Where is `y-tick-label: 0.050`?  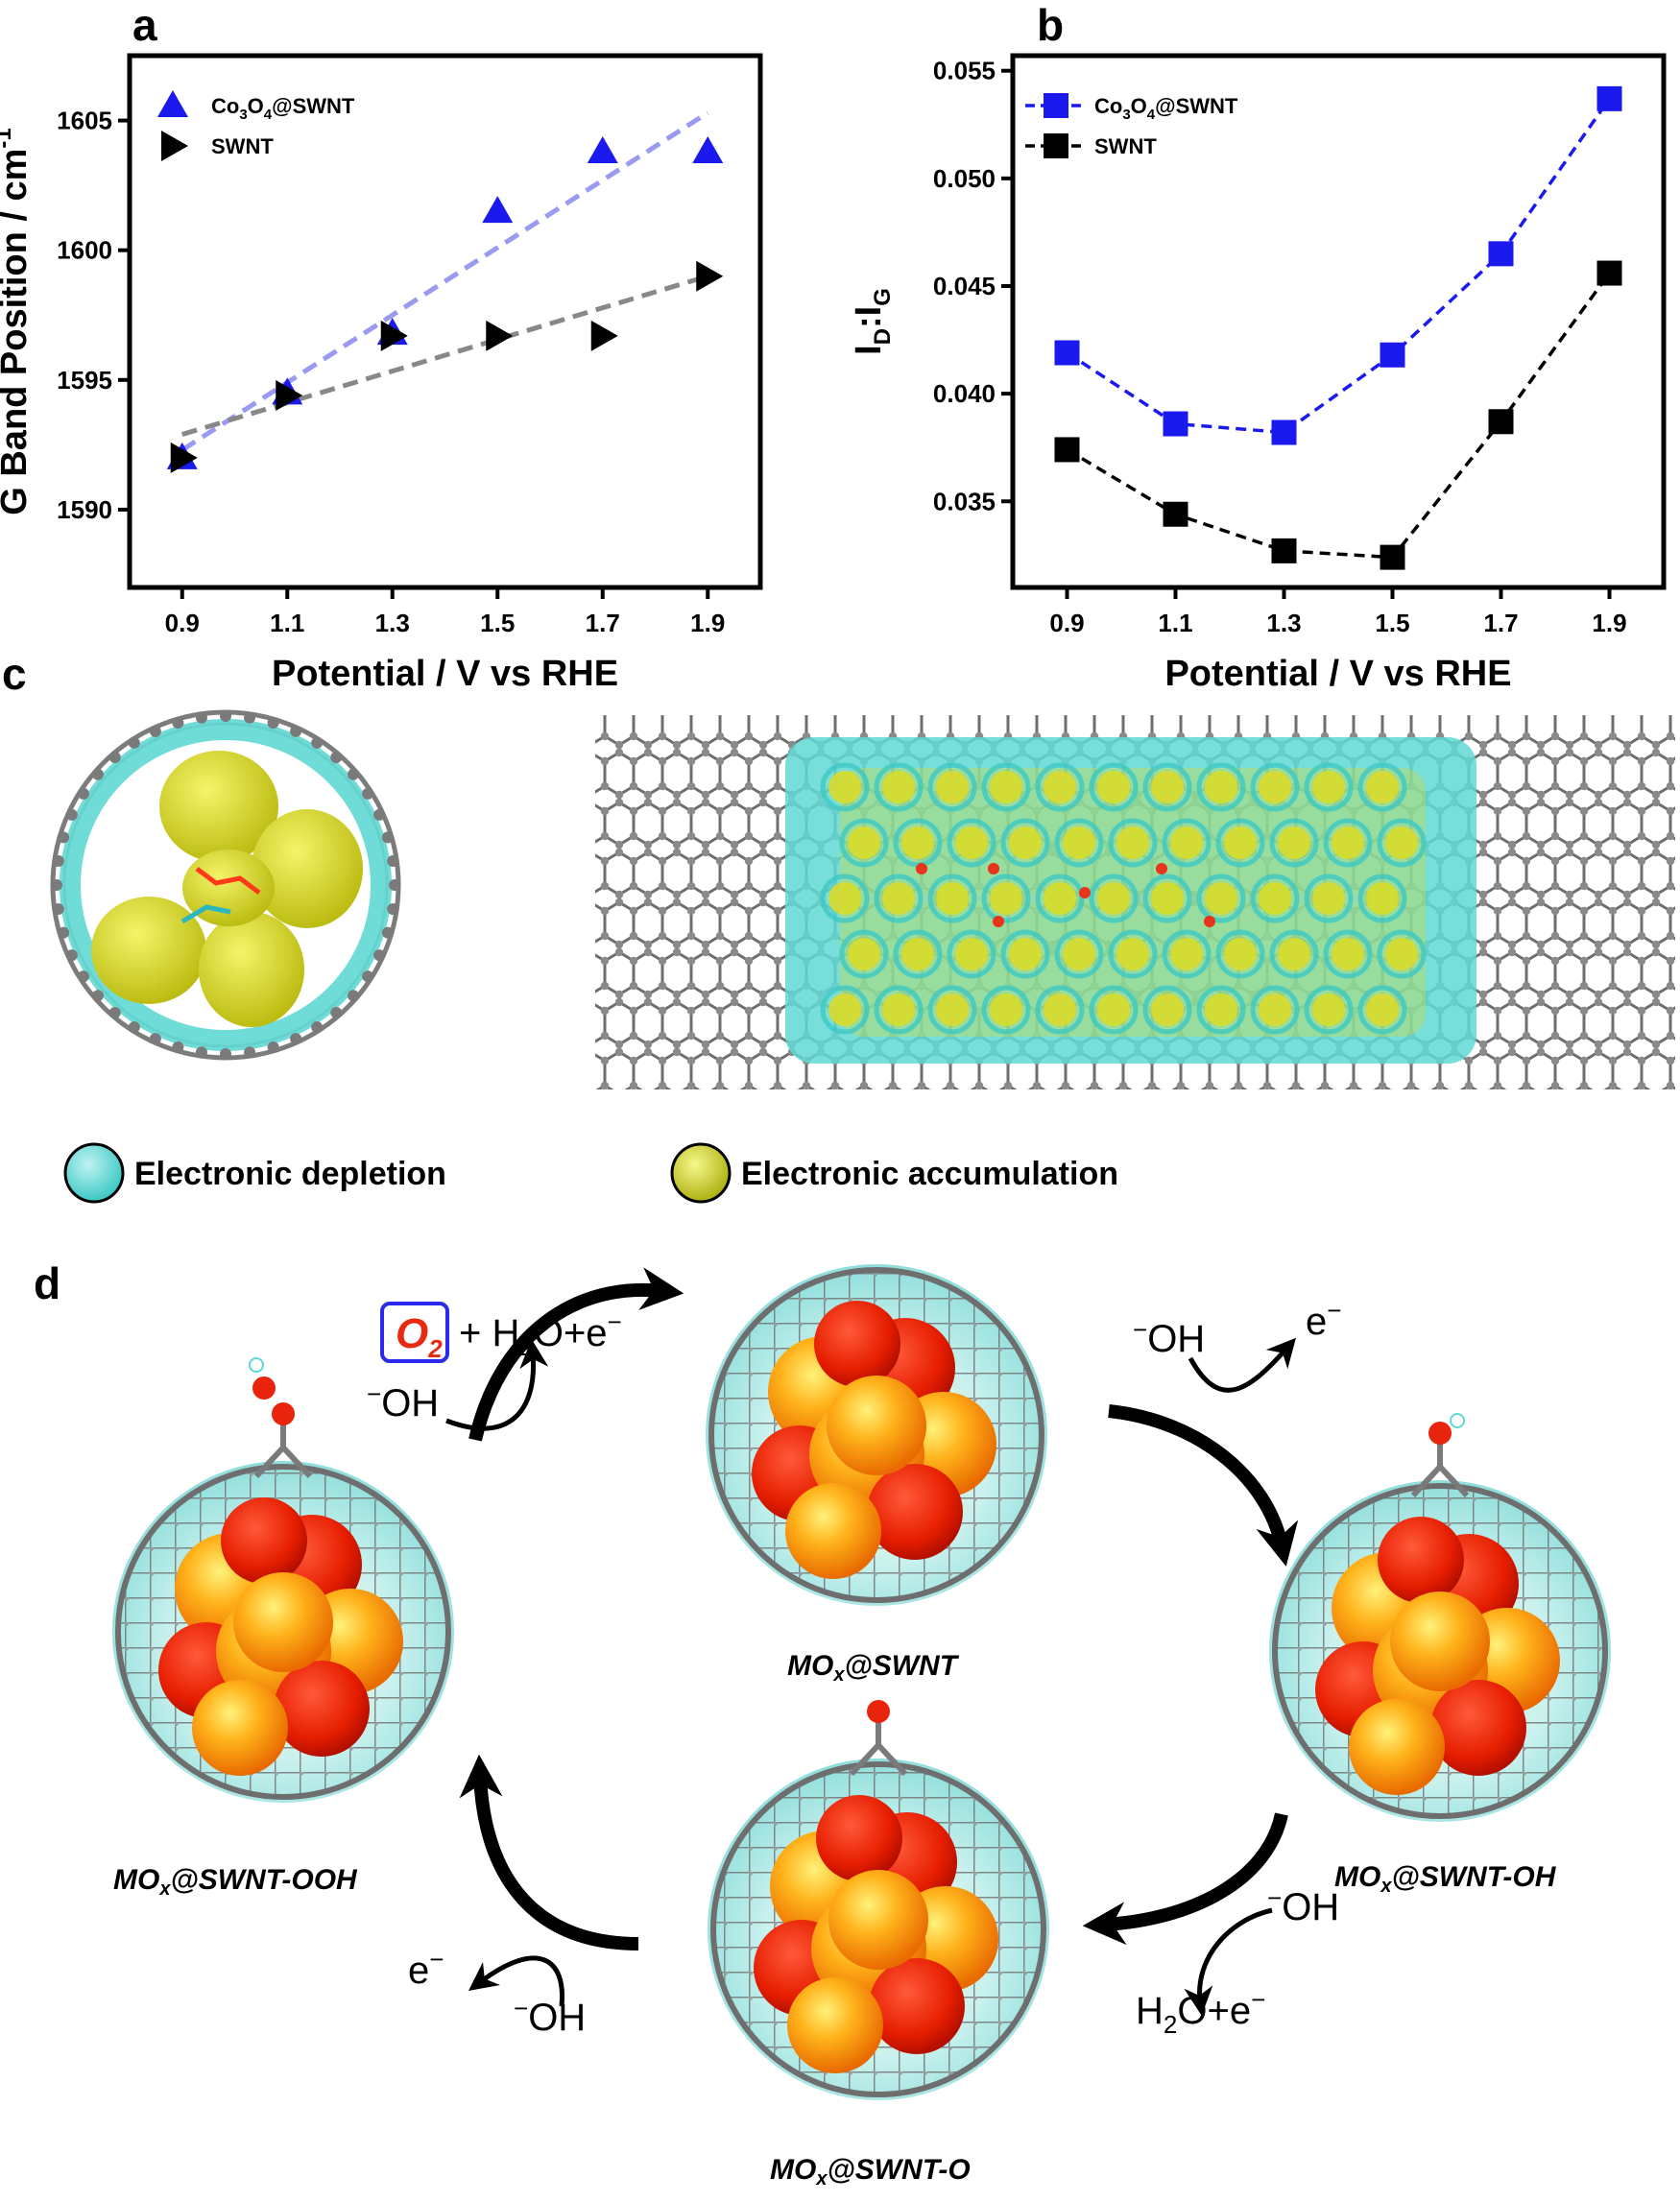
y-tick-label: 0.050 is located at coordinates (965, 178).